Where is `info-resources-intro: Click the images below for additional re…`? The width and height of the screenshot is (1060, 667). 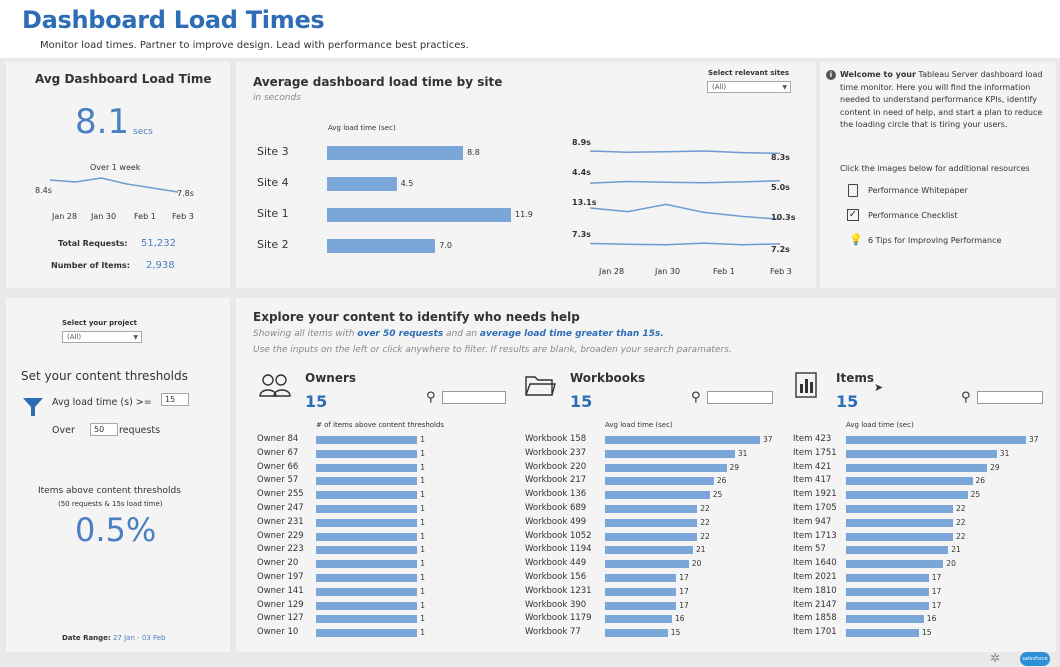 info-resources-intro: Click the images below for additional re… is located at coordinates (935, 168).